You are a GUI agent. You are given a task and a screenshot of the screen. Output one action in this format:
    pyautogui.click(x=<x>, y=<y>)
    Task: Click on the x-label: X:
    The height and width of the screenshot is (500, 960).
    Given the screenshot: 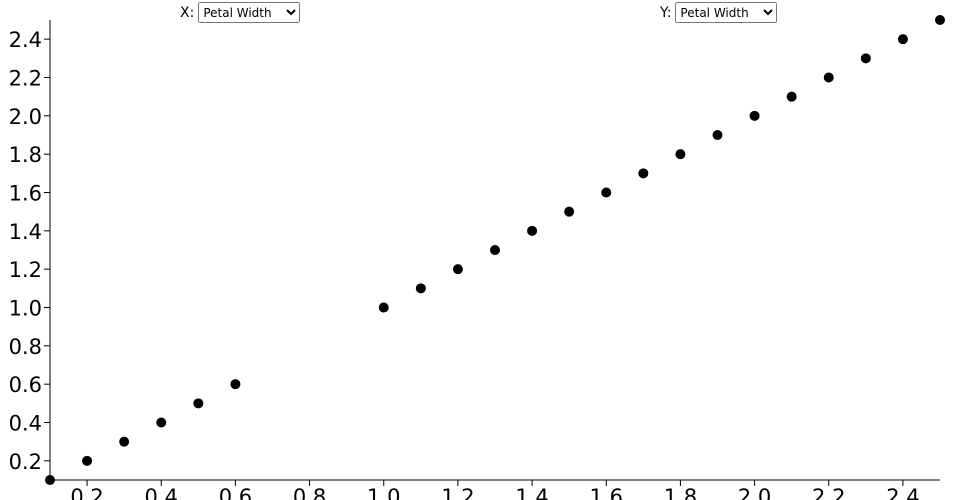 What is the action you would take?
    pyautogui.click(x=187, y=12)
    